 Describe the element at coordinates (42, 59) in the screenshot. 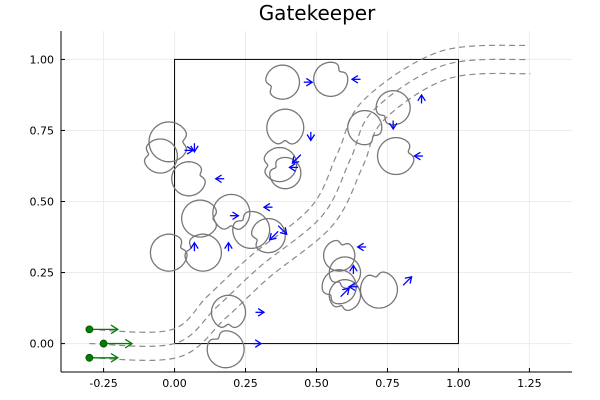

I see `y-tick-label: 1.00` at that location.